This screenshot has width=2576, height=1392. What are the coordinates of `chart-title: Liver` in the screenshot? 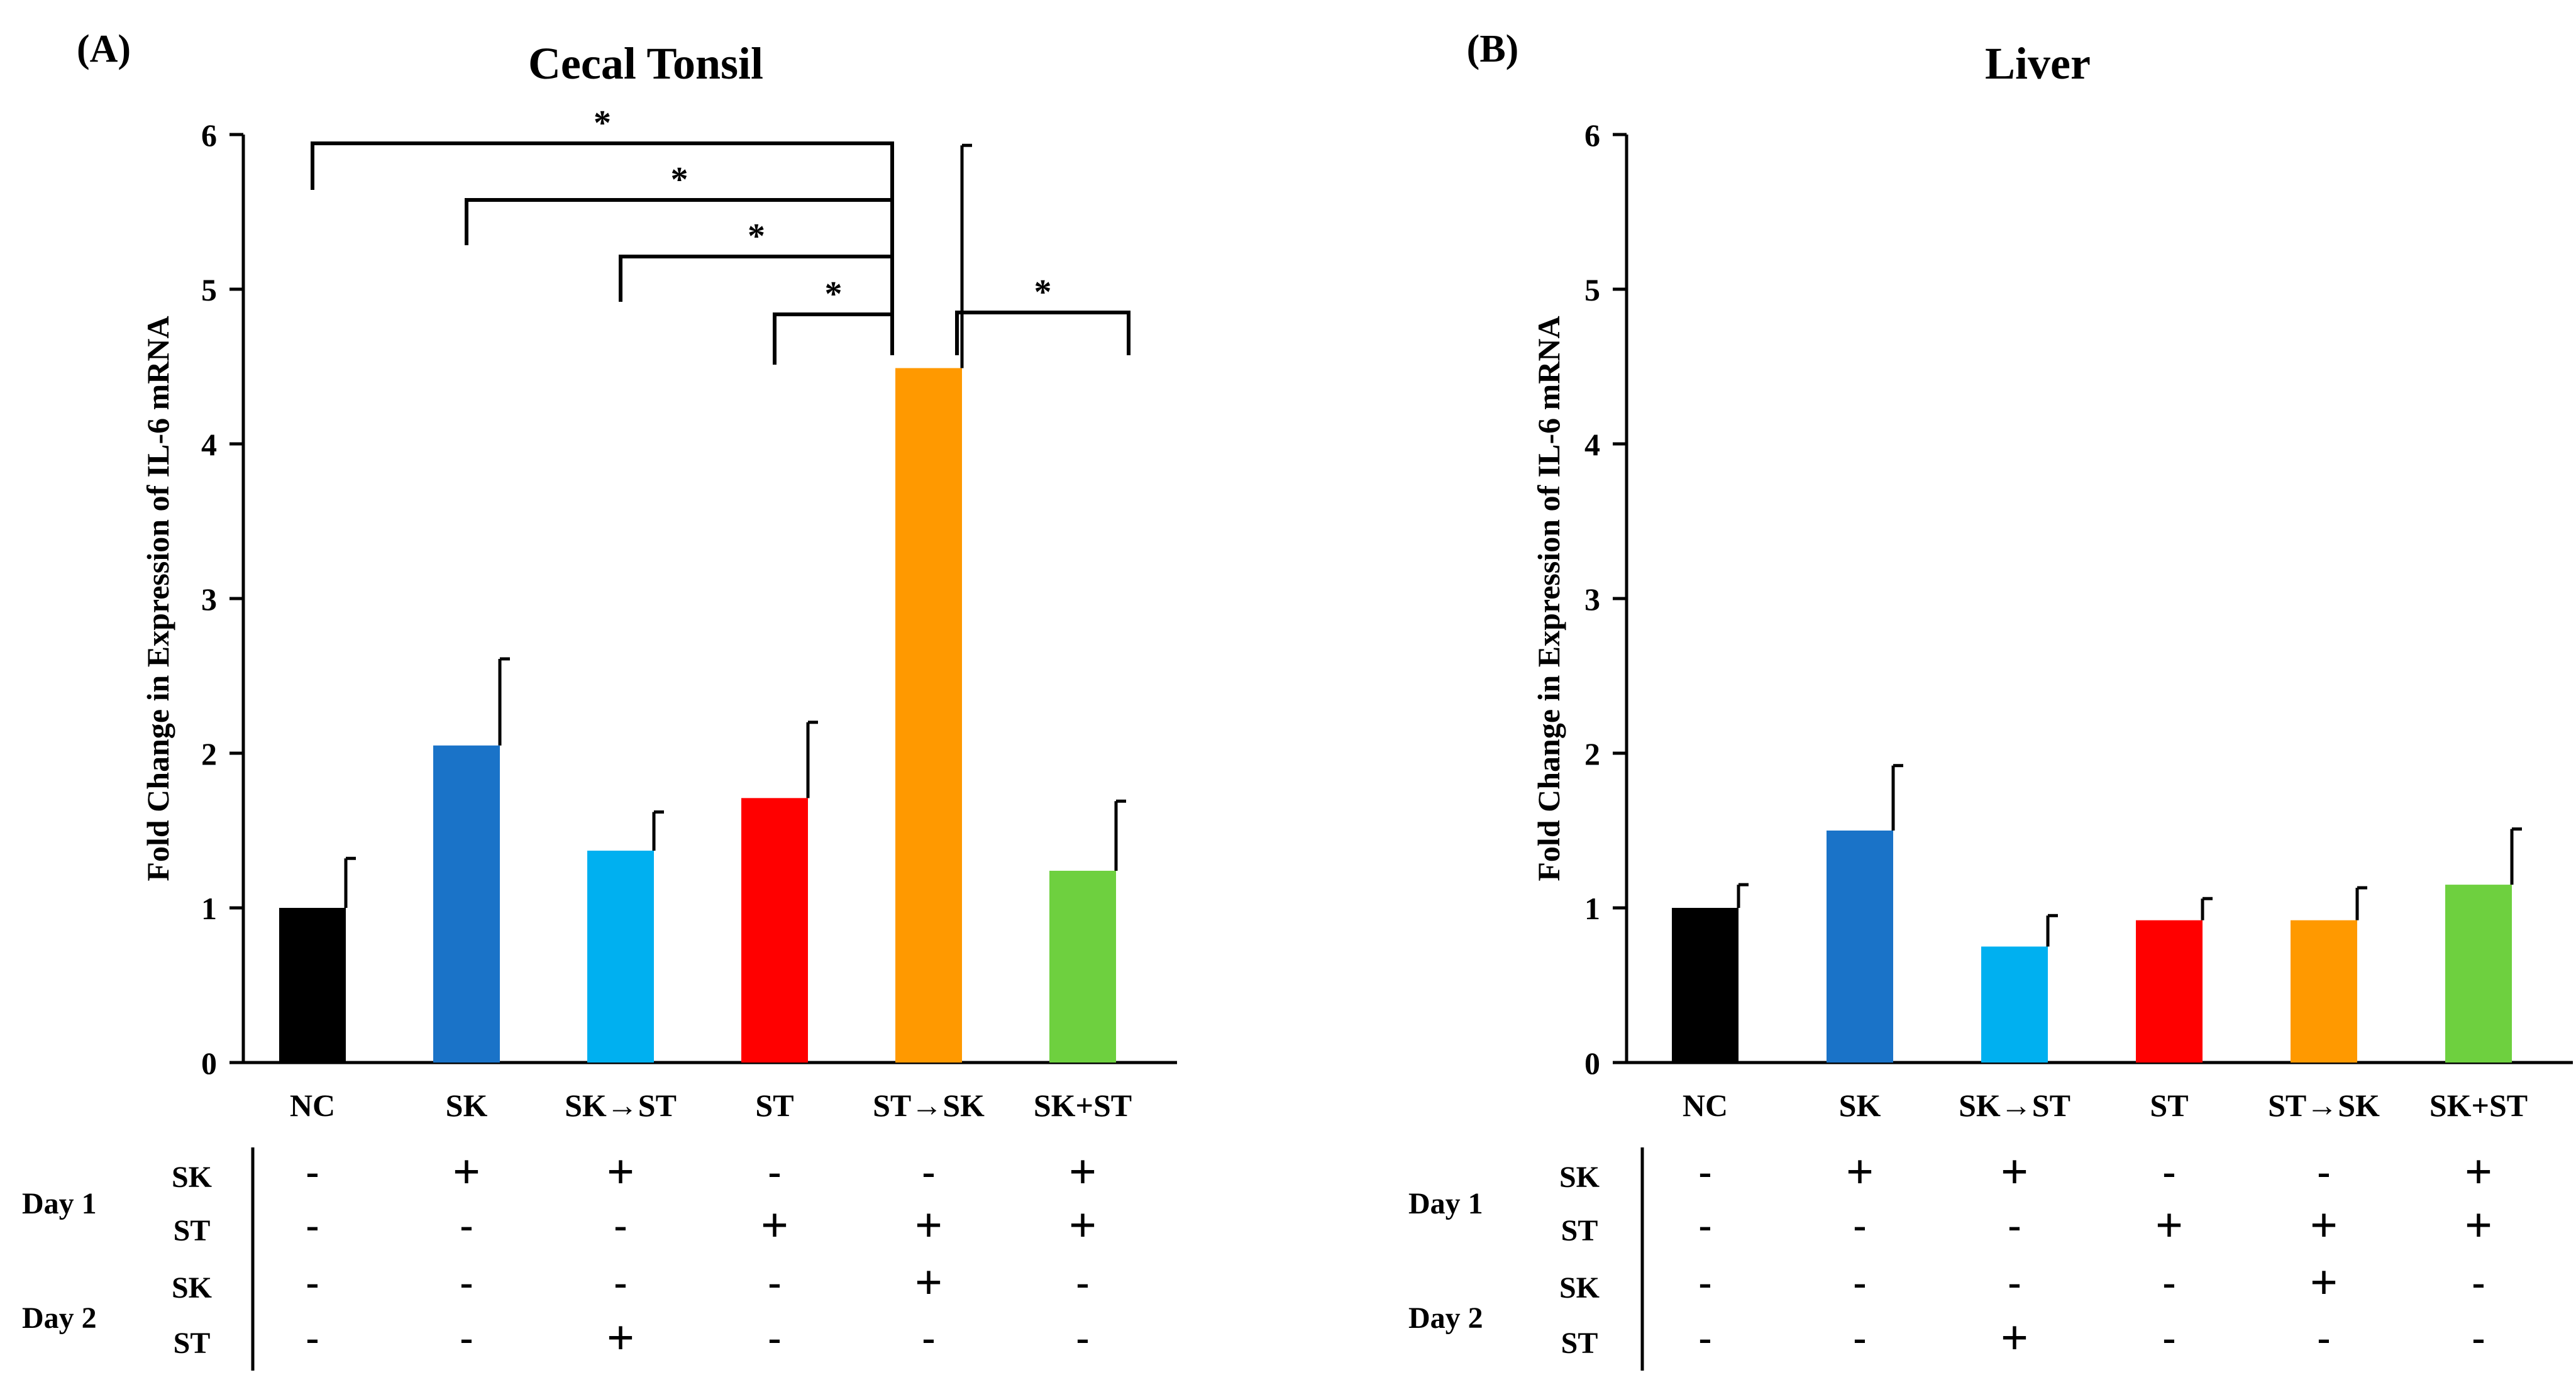 It's located at (2038, 63).